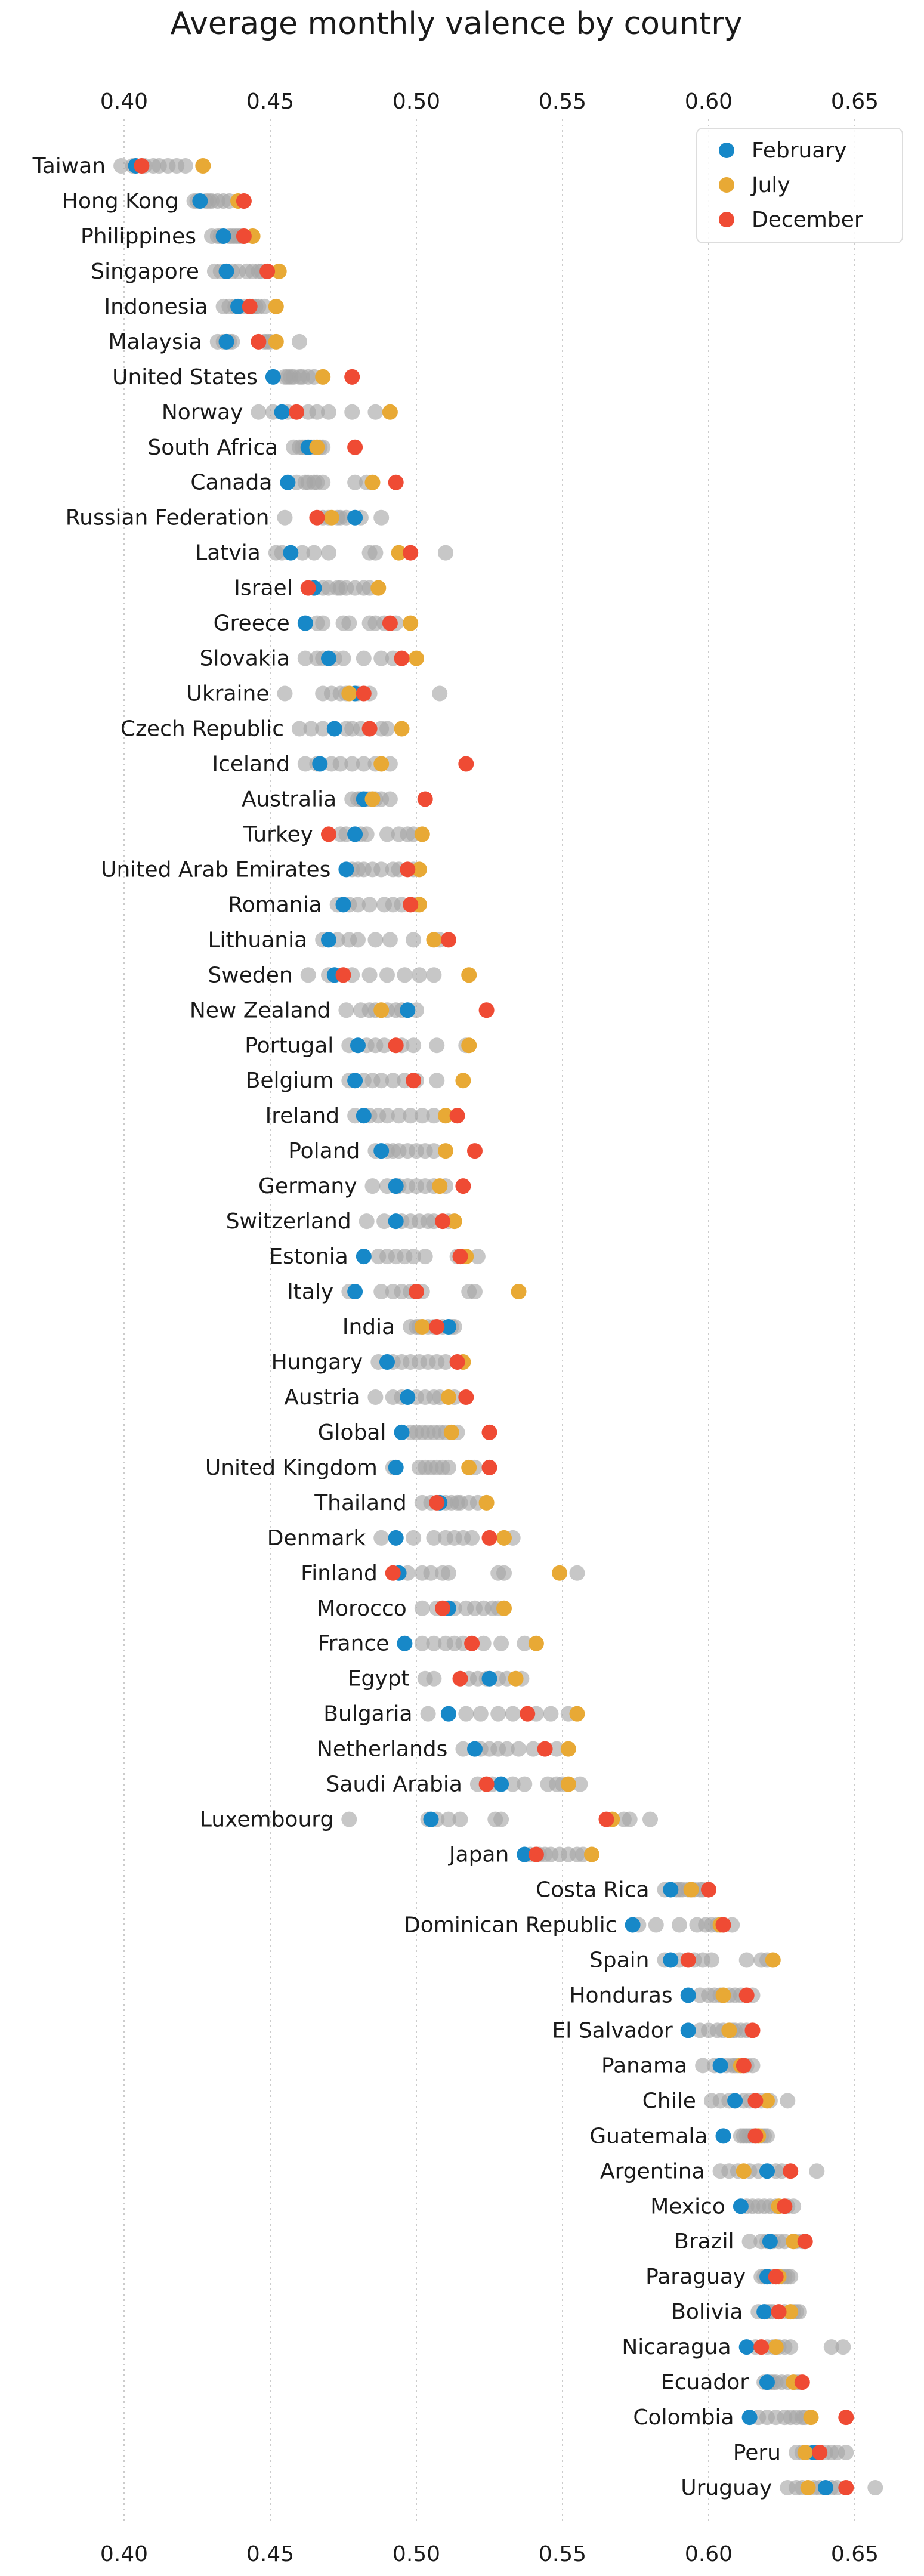 The image size is (924, 2576). Describe the element at coordinates (332, 940) in the screenshot. I see `country-row: Lithuania` at that location.